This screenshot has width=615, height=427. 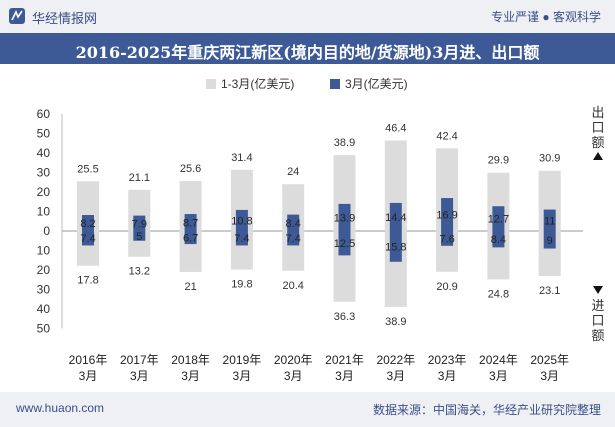 What do you see at coordinates (293, 360) in the screenshot?
I see `x-tick-label-year: 2020年` at bounding box center [293, 360].